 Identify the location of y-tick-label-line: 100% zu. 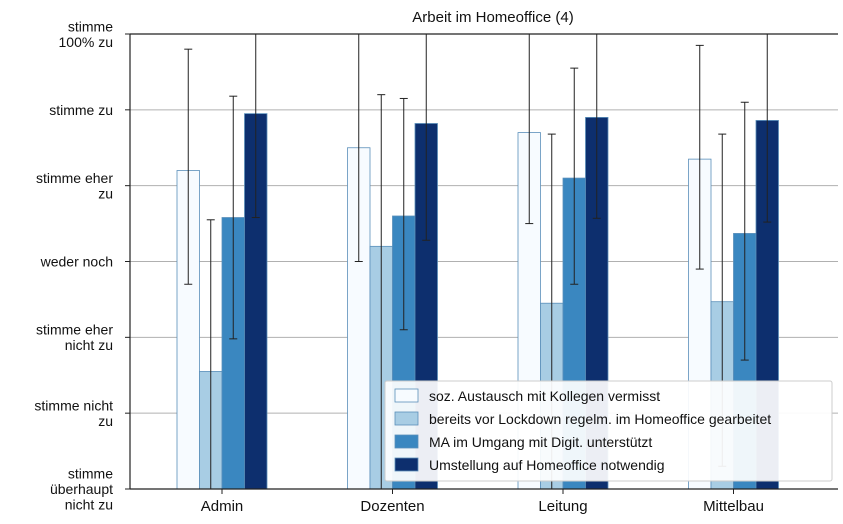
(86, 42).